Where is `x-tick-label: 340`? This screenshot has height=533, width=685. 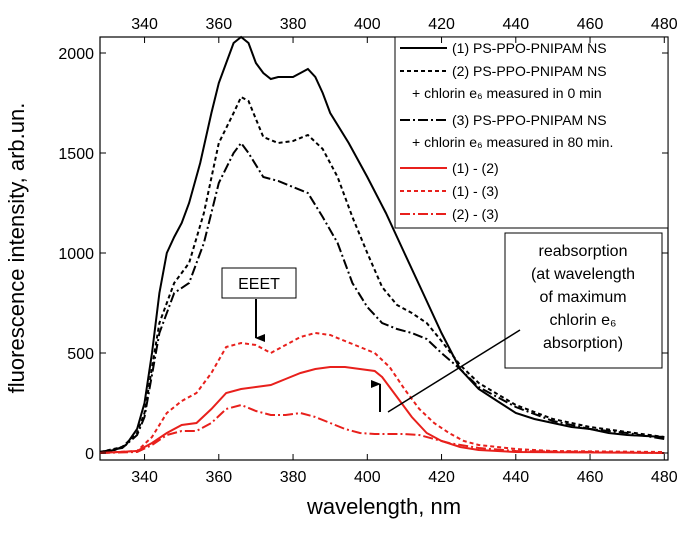 x-tick-label: 340 is located at coordinates (144, 477).